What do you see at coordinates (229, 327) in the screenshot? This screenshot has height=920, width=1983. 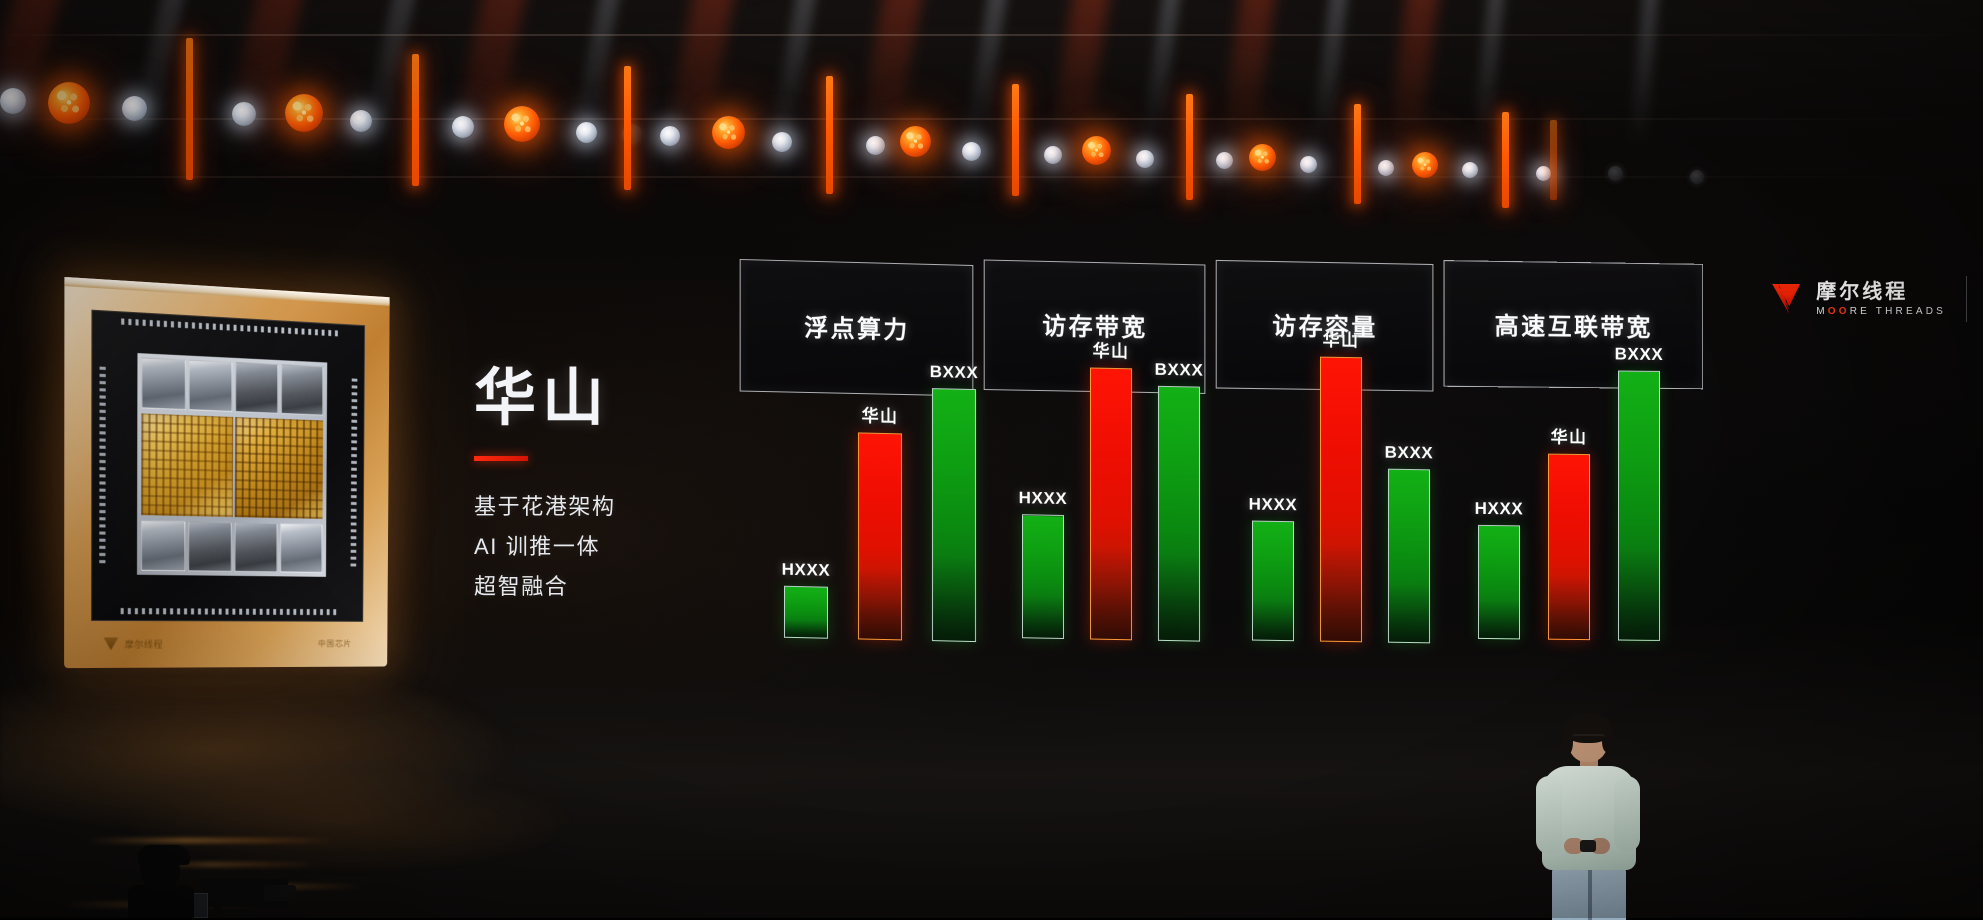 I see `chip-pads-top` at bounding box center [229, 327].